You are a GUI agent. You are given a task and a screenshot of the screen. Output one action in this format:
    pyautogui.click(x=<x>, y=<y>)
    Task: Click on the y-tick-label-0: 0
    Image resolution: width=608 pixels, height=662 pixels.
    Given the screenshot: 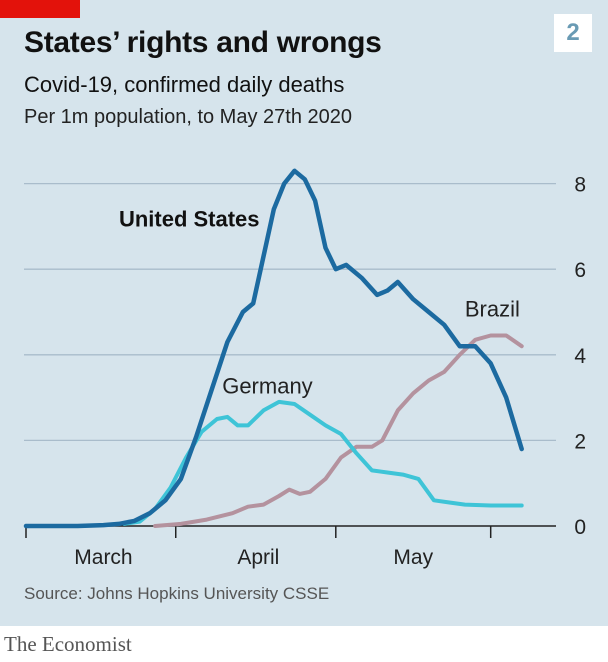 What is the action you would take?
    pyautogui.click(x=580, y=527)
    